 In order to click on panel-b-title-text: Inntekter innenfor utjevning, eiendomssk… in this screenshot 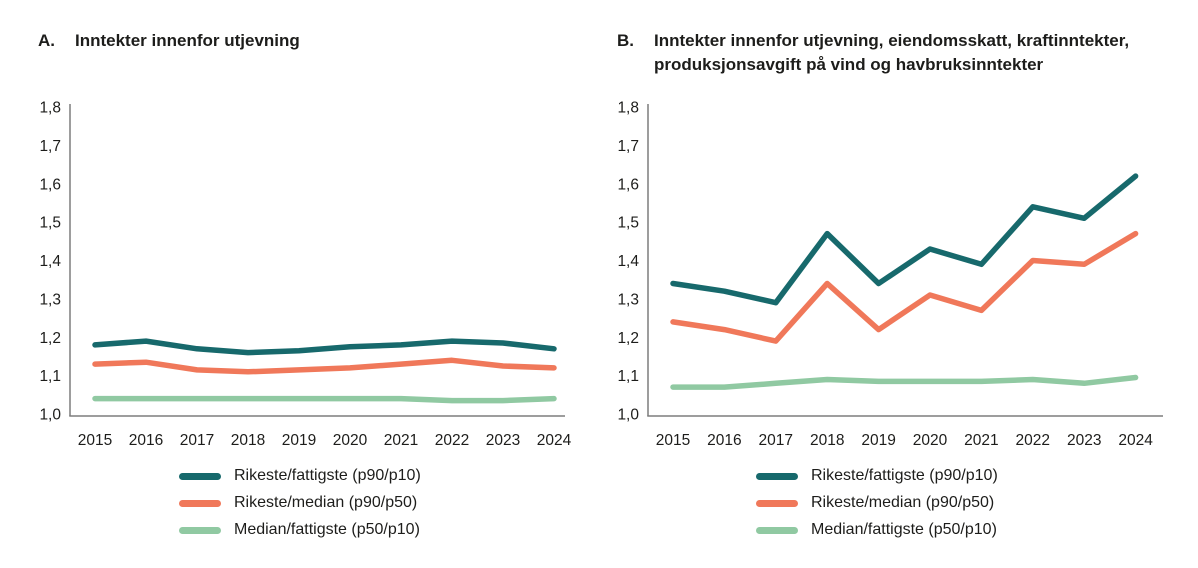, I will do `click(891, 53)`.